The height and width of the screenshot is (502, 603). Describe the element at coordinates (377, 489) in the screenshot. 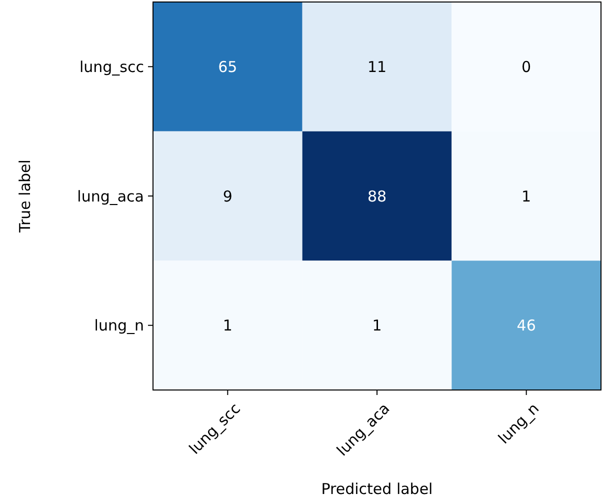

I see `x-axis-title: Predicted label` at that location.